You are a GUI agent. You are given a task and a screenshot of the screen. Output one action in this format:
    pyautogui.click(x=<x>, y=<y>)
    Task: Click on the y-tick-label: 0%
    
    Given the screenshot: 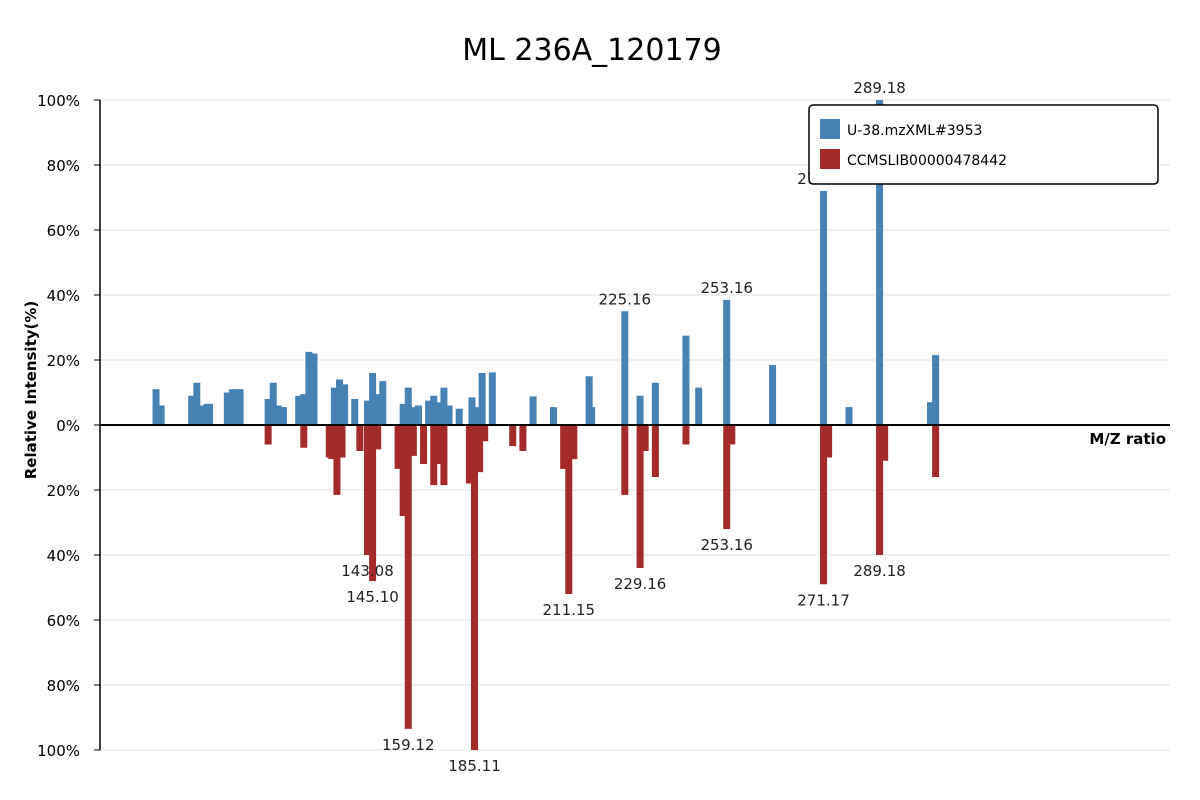 What is the action you would take?
    pyautogui.click(x=68, y=426)
    